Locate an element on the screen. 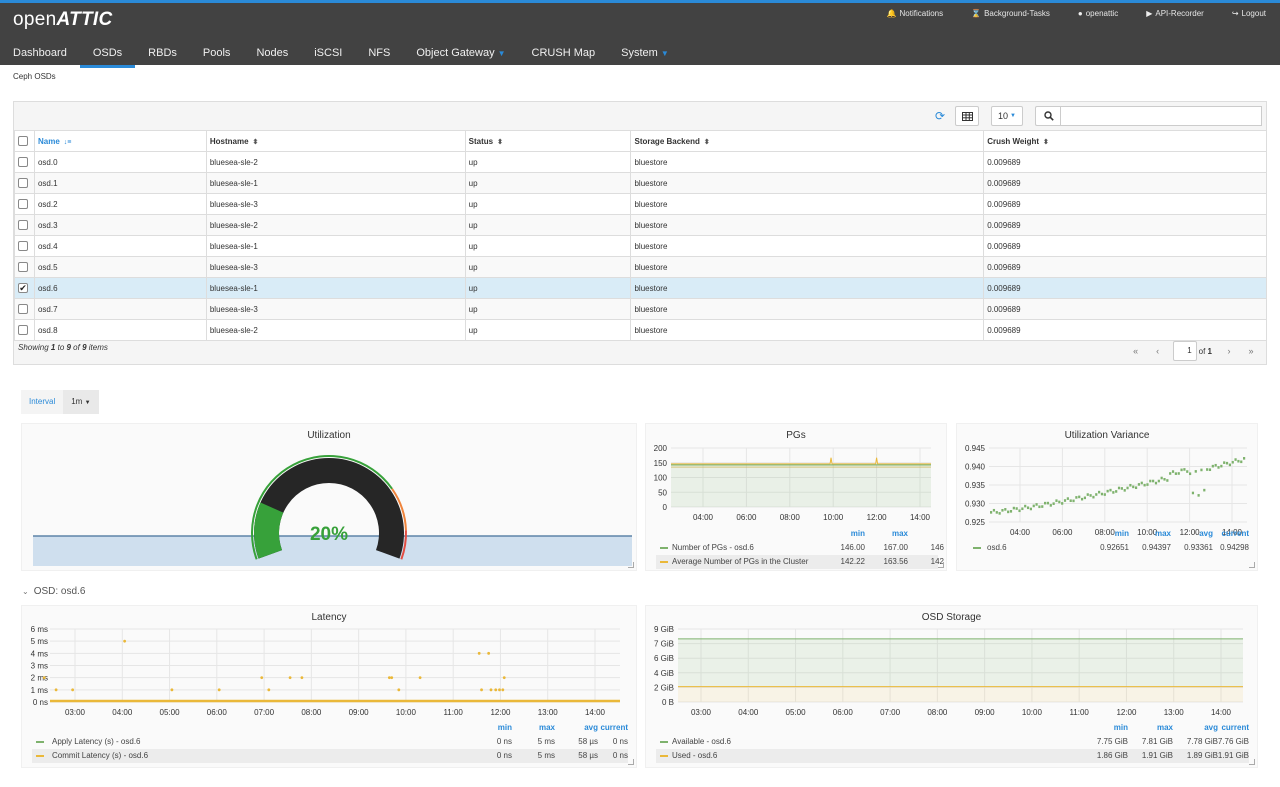 Image resolution: width=1280 pixels, height=787 pixels. column-header-status: Status ⬍ is located at coordinates (548, 141).